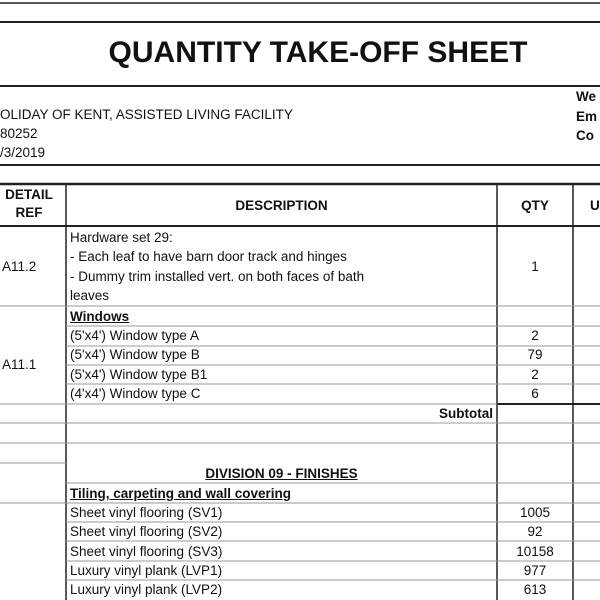  Describe the element at coordinates (146, 551) in the screenshot. I see `description: Sheet vinyl flooring (SV3)` at that location.